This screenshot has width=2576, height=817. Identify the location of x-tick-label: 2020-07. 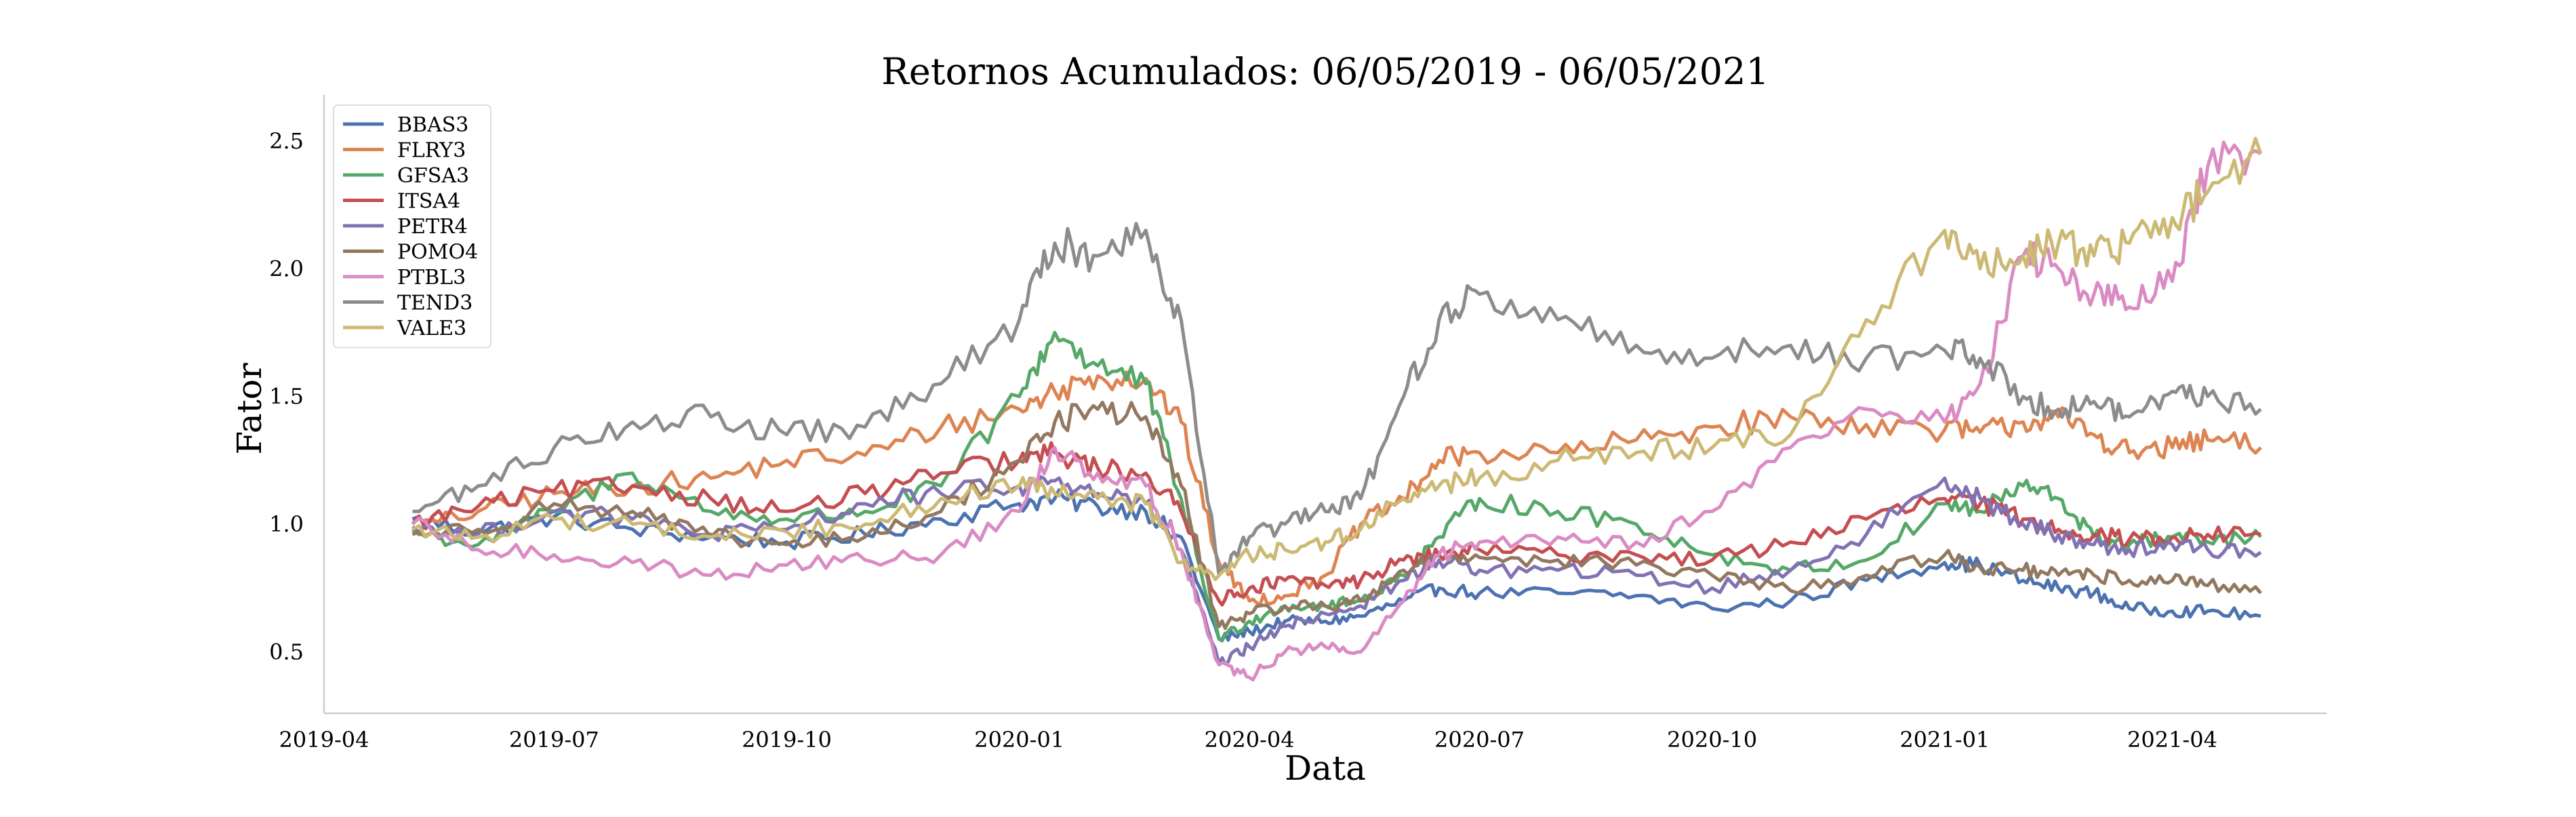
(1479, 740).